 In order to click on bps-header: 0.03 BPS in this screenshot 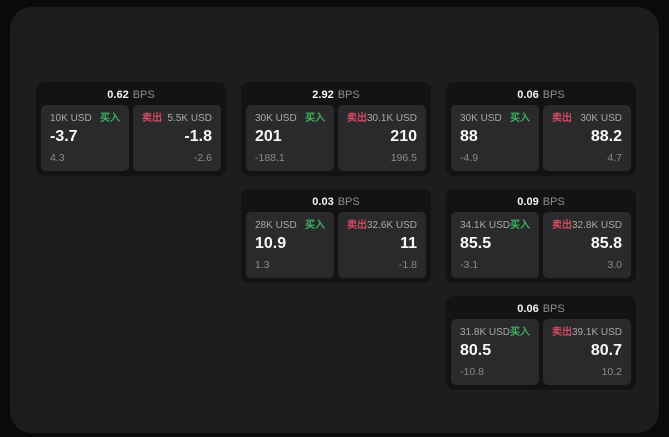, I will do `click(336, 200)`.